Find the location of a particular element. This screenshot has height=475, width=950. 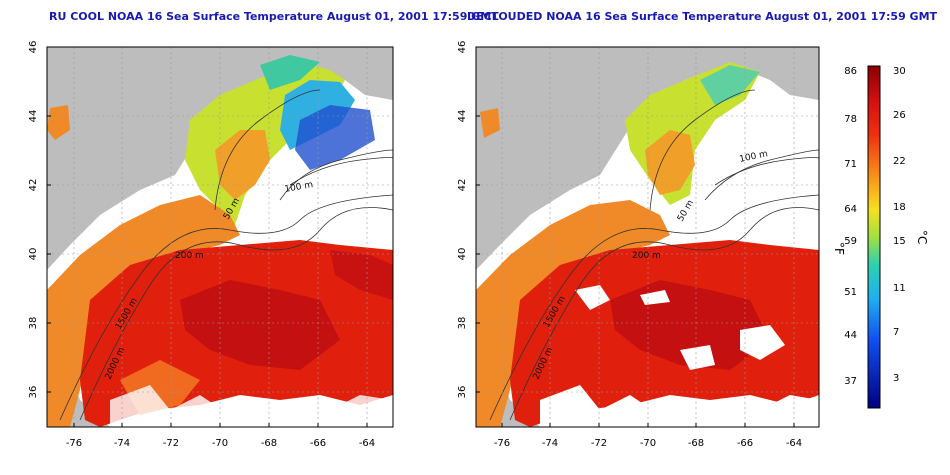

celsius-tick-label: 3 is located at coordinates (896, 378).